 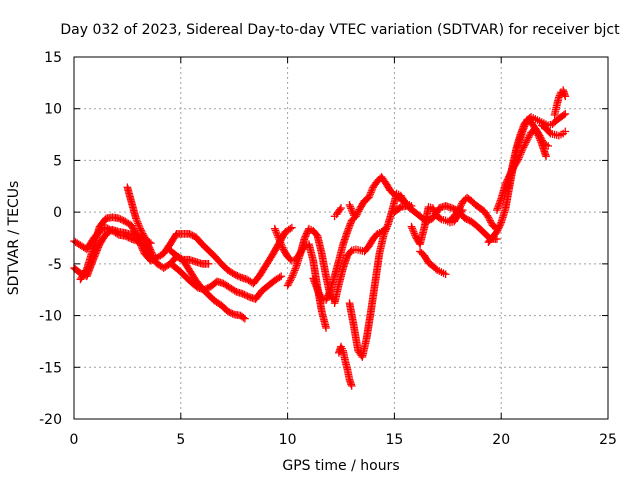 What do you see at coordinates (55, 265) in the screenshot?
I see `y-tick-label: -5` at bounding box center [55, 265].